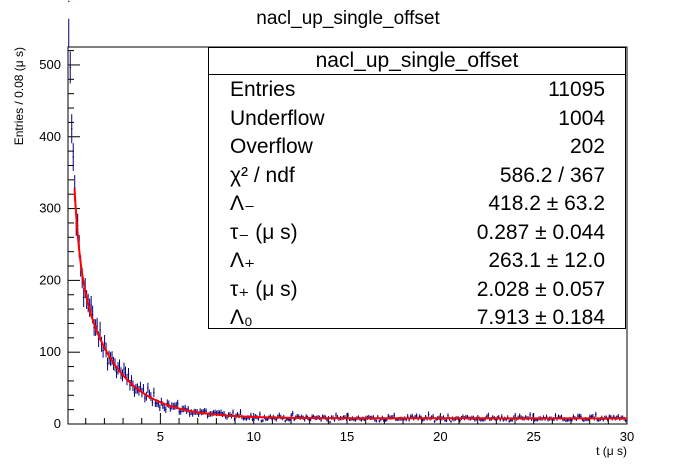  I want to click on stats-value: 586.2 / 367, so click(552, 175).